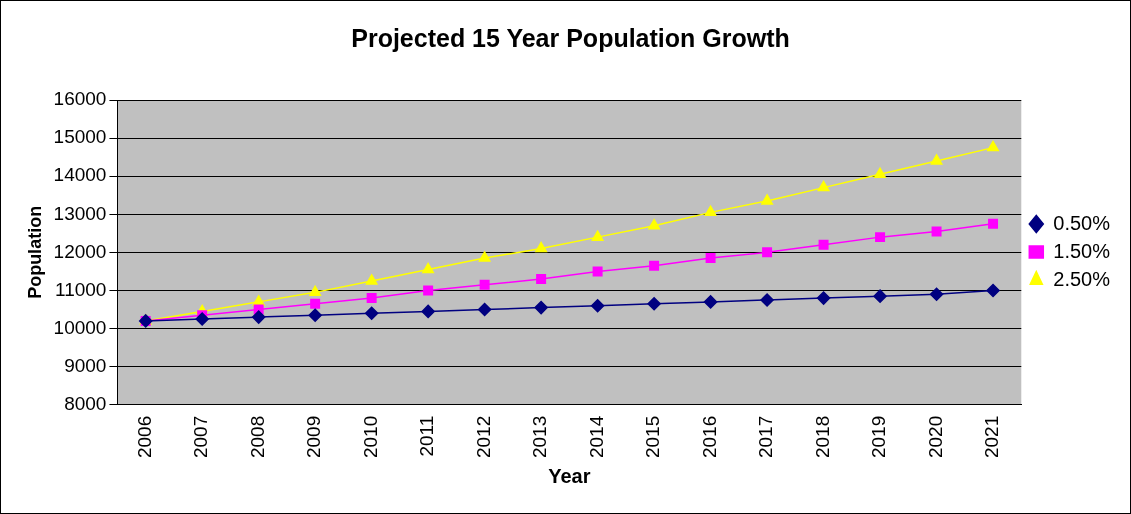 The image size is (1131, 514). Describe the element at coordinates (370, 437) in the screenshot. I see `x-tick-label: 2010` at that location.